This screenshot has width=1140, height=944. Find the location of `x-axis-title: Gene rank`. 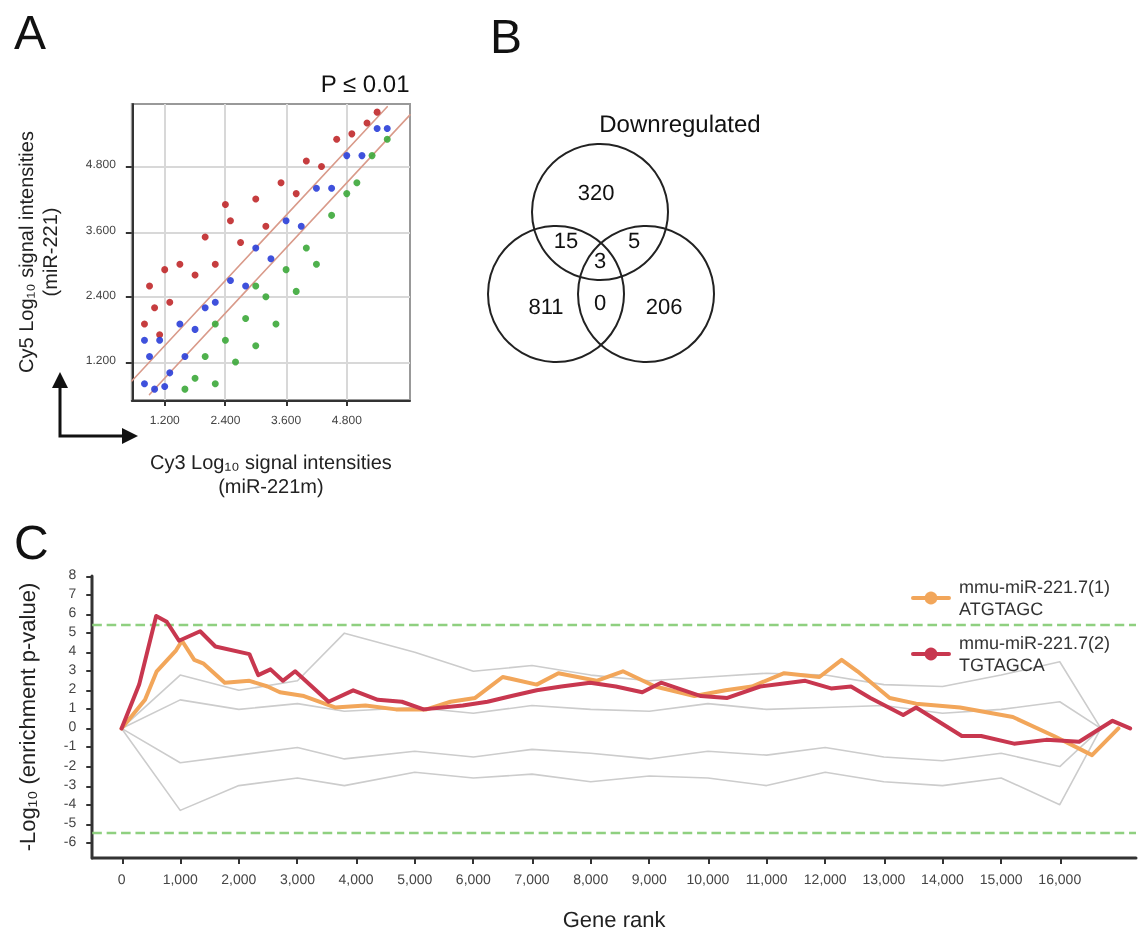

x-axis-title: Gene rank is located at coordinates (614, 921).